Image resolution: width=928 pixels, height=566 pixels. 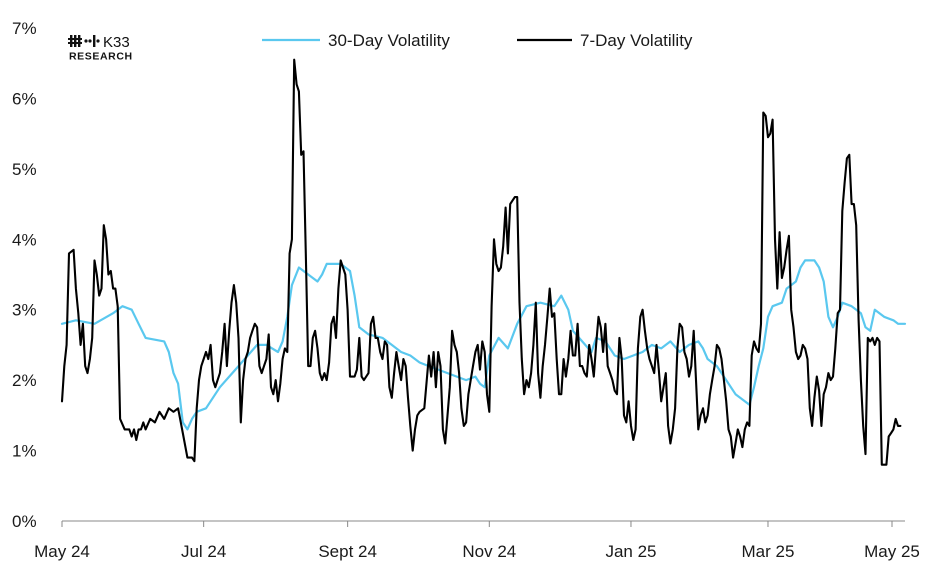 What do you see at coordinates (24, 310) in the screenshot?
I see `y-tick-label: 3%` at bounding box center [24, 310].